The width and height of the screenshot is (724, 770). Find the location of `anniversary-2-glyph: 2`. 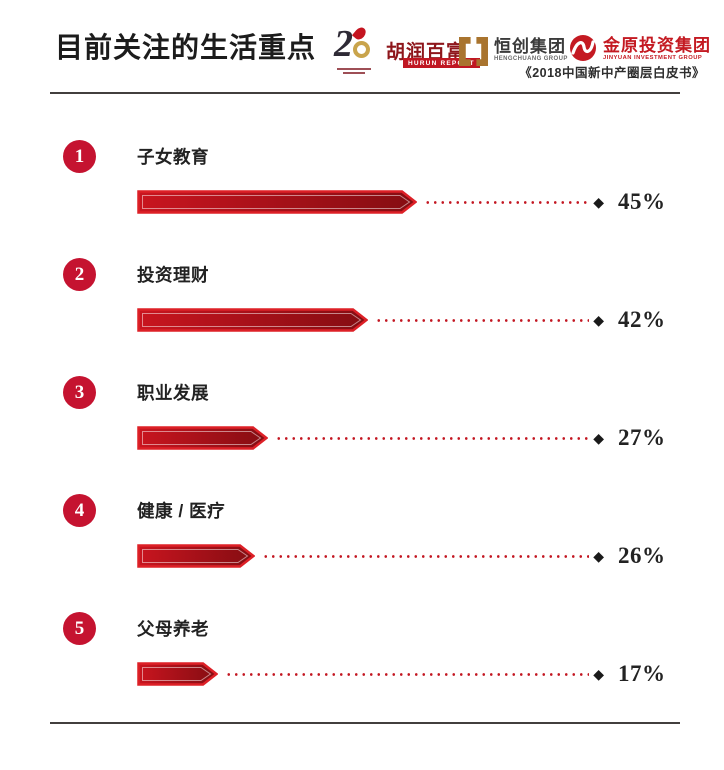

anniversary-2-glyph: 2 is located at coordinates (343, 44).